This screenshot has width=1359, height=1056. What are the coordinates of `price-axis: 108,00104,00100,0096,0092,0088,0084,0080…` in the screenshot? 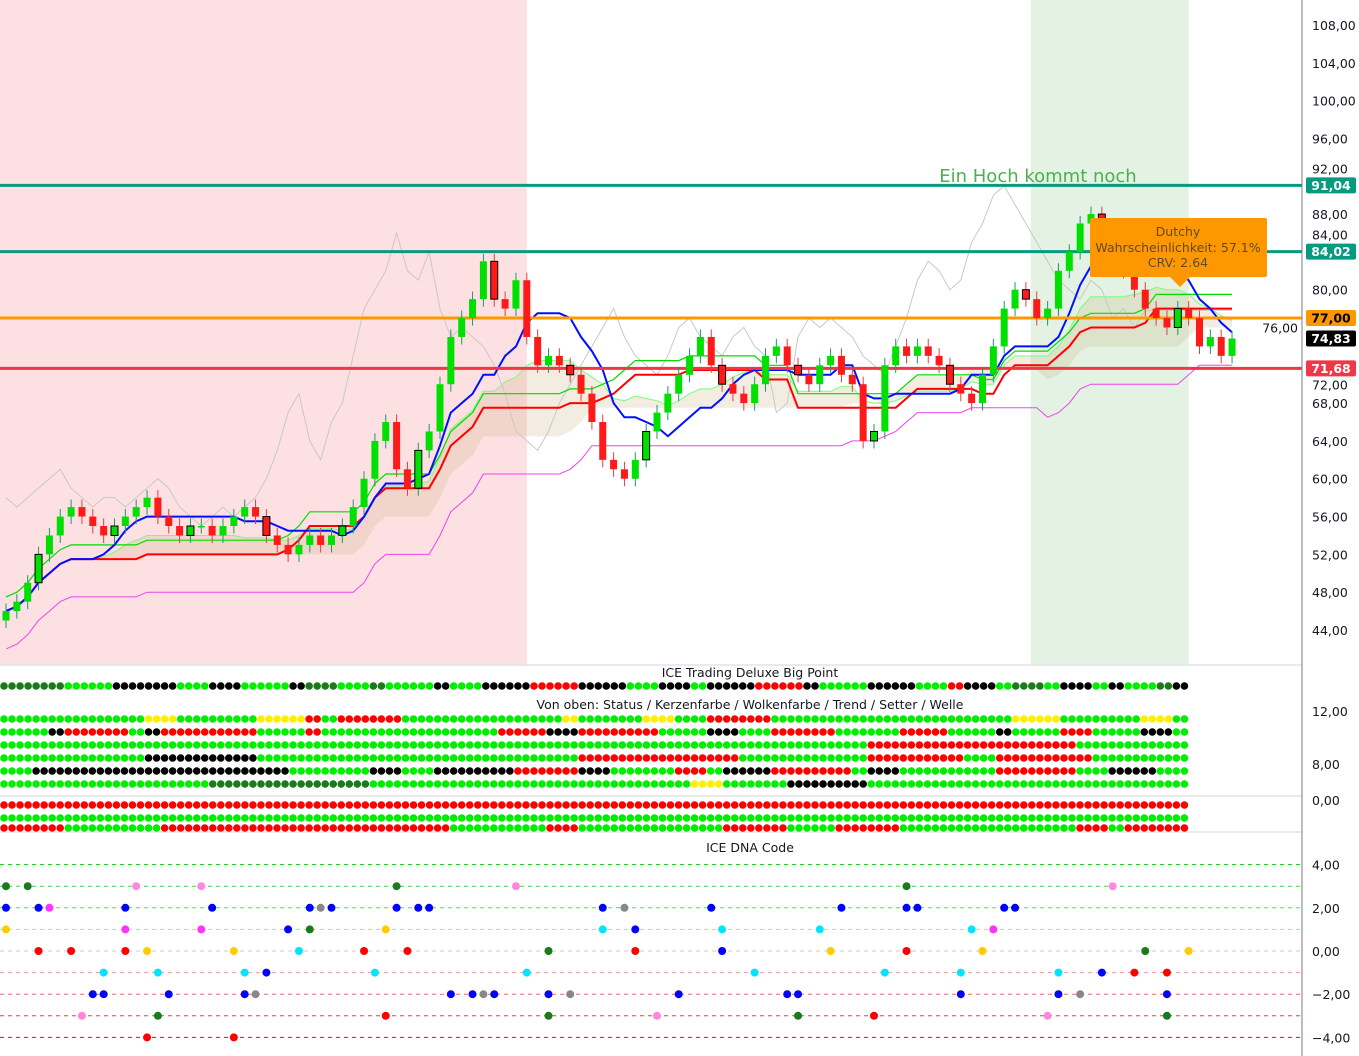 It's located at (1330, 528).